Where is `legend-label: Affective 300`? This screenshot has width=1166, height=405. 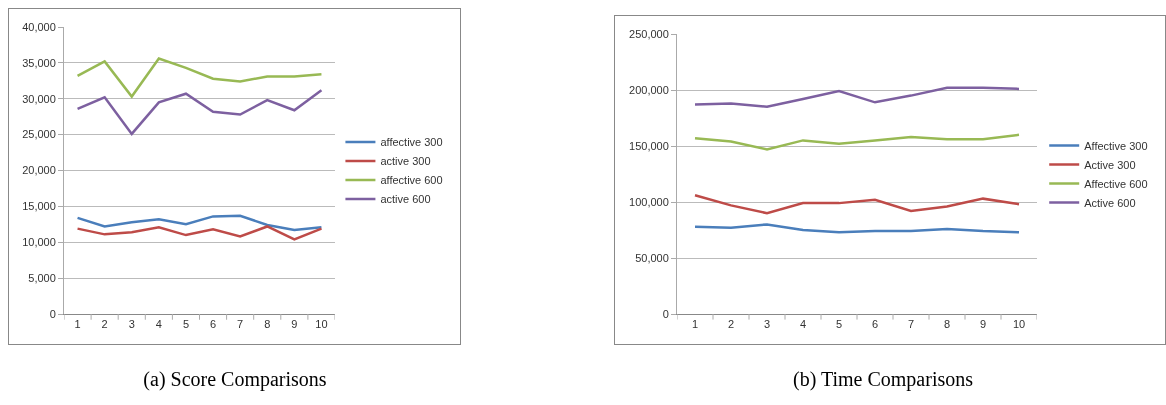
legend-label: Affective 300 is located at coordinates (1116, 145).